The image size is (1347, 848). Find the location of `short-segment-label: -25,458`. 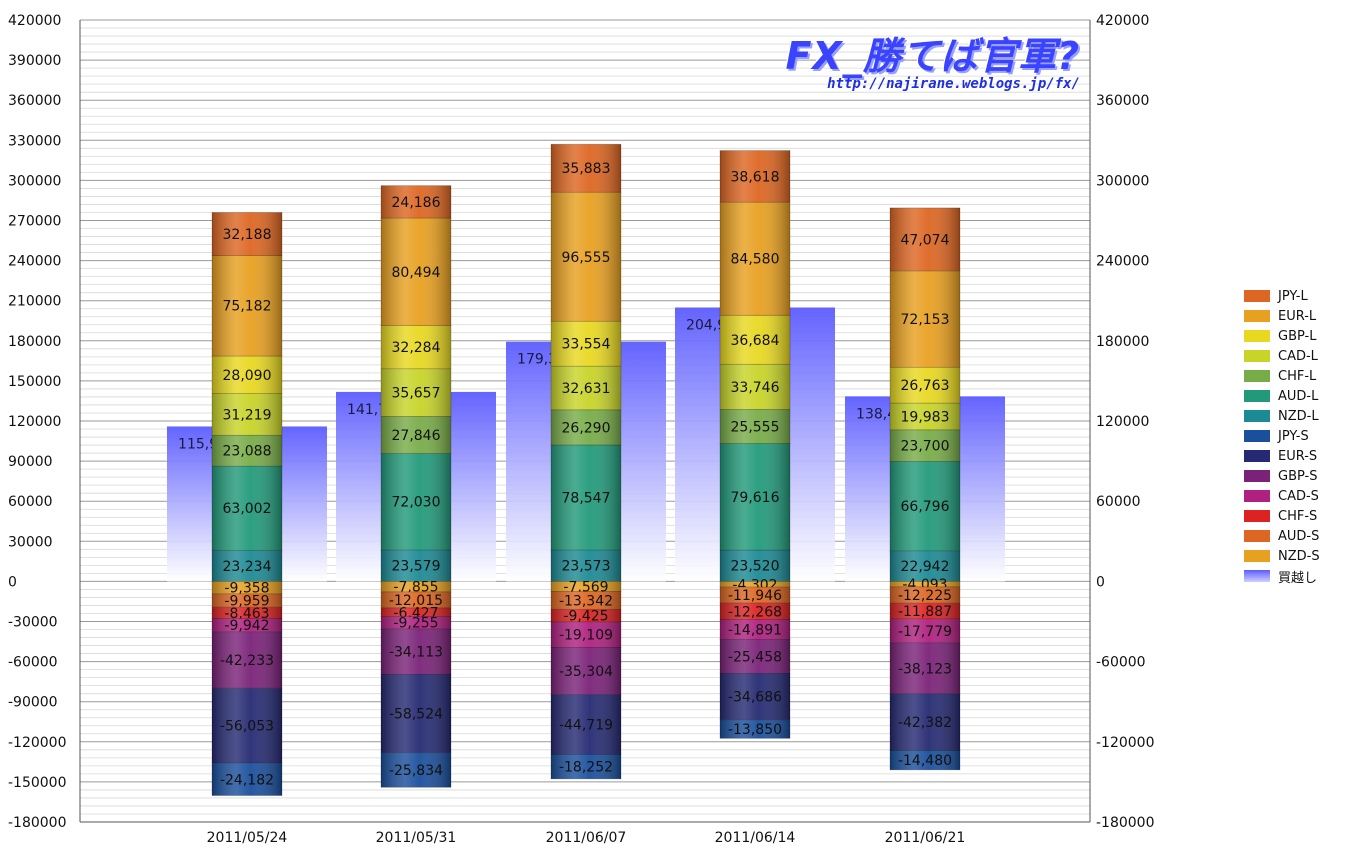

short-segment-label: -25,458 is located at coordinates (755, 657).